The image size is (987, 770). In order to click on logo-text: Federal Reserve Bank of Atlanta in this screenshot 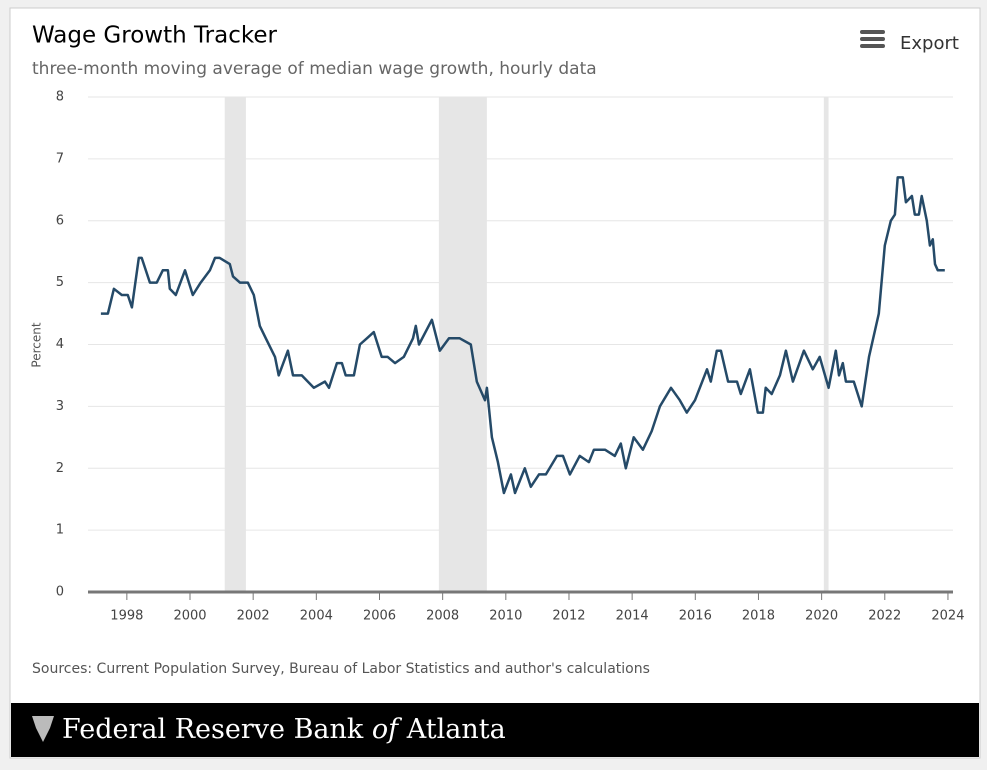, I will do `click(284, 729)`.